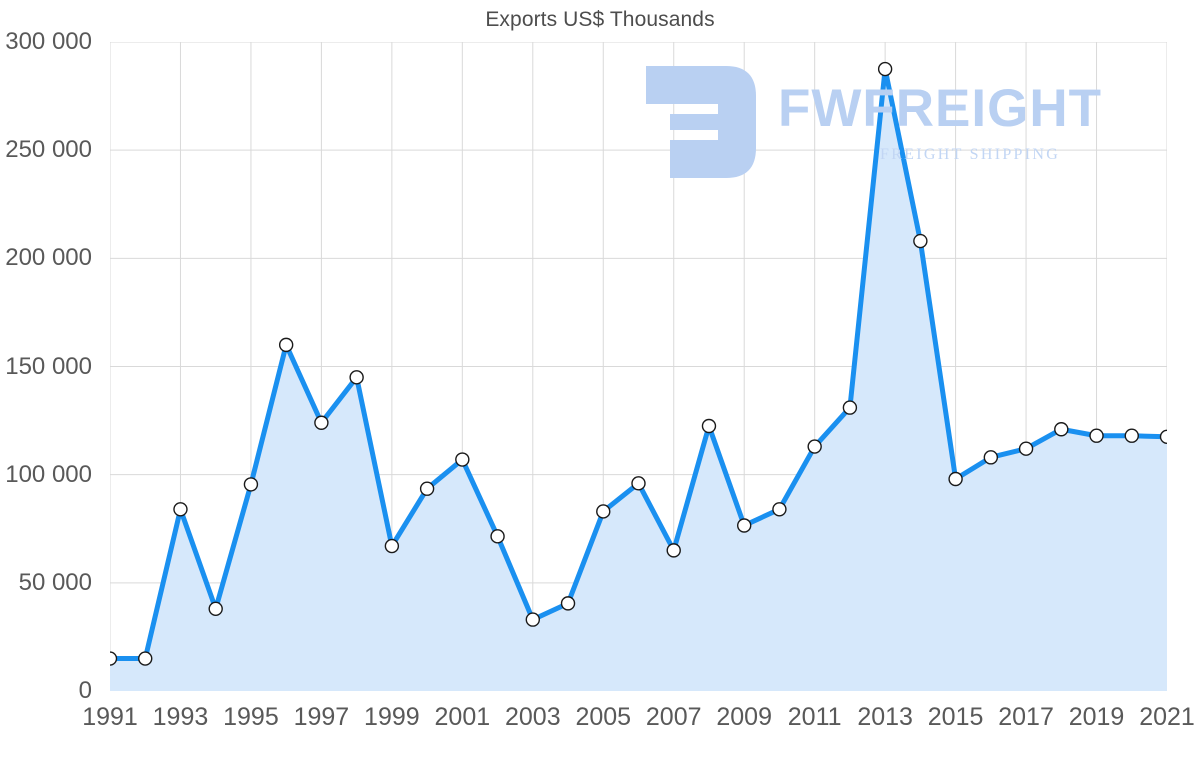  I want to click on x-axis-tick-label: 2017, so click(1026, 717).